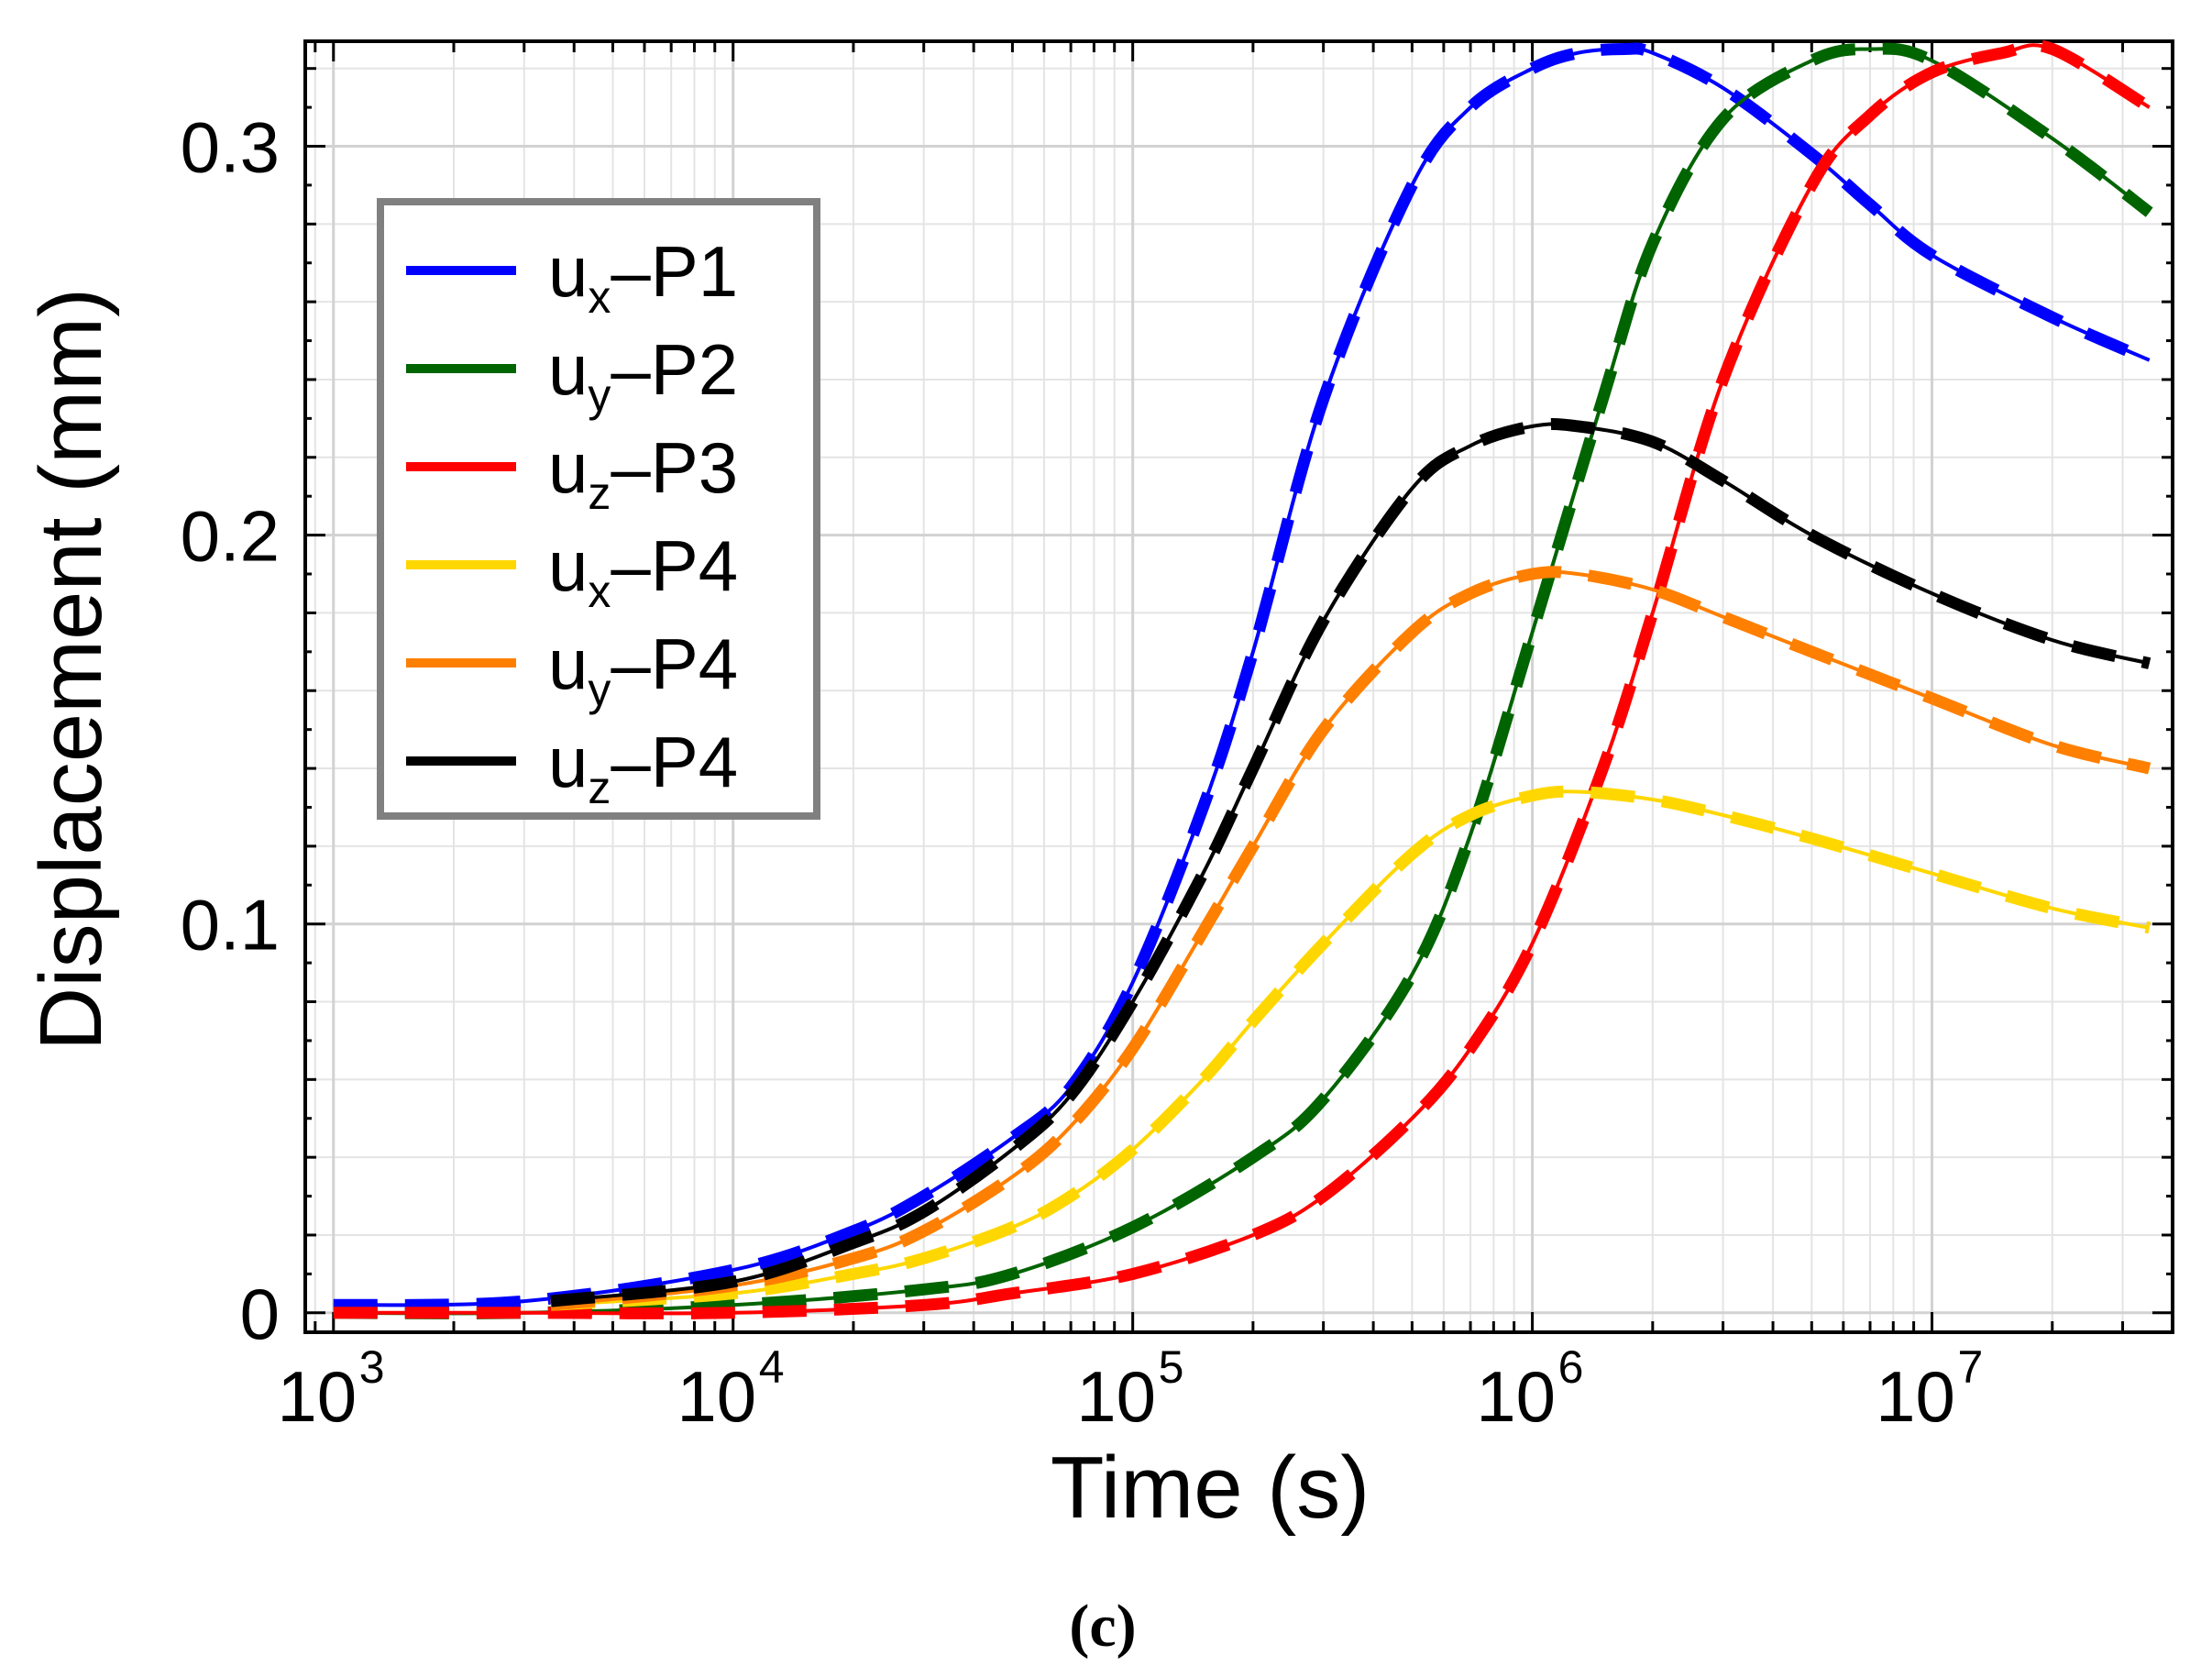 The width and height of the screenshot is (2212, 1666). Describe the element at coordinates (643, 669) in the screenshot. I see `legend-label: uy–P4` at that location.